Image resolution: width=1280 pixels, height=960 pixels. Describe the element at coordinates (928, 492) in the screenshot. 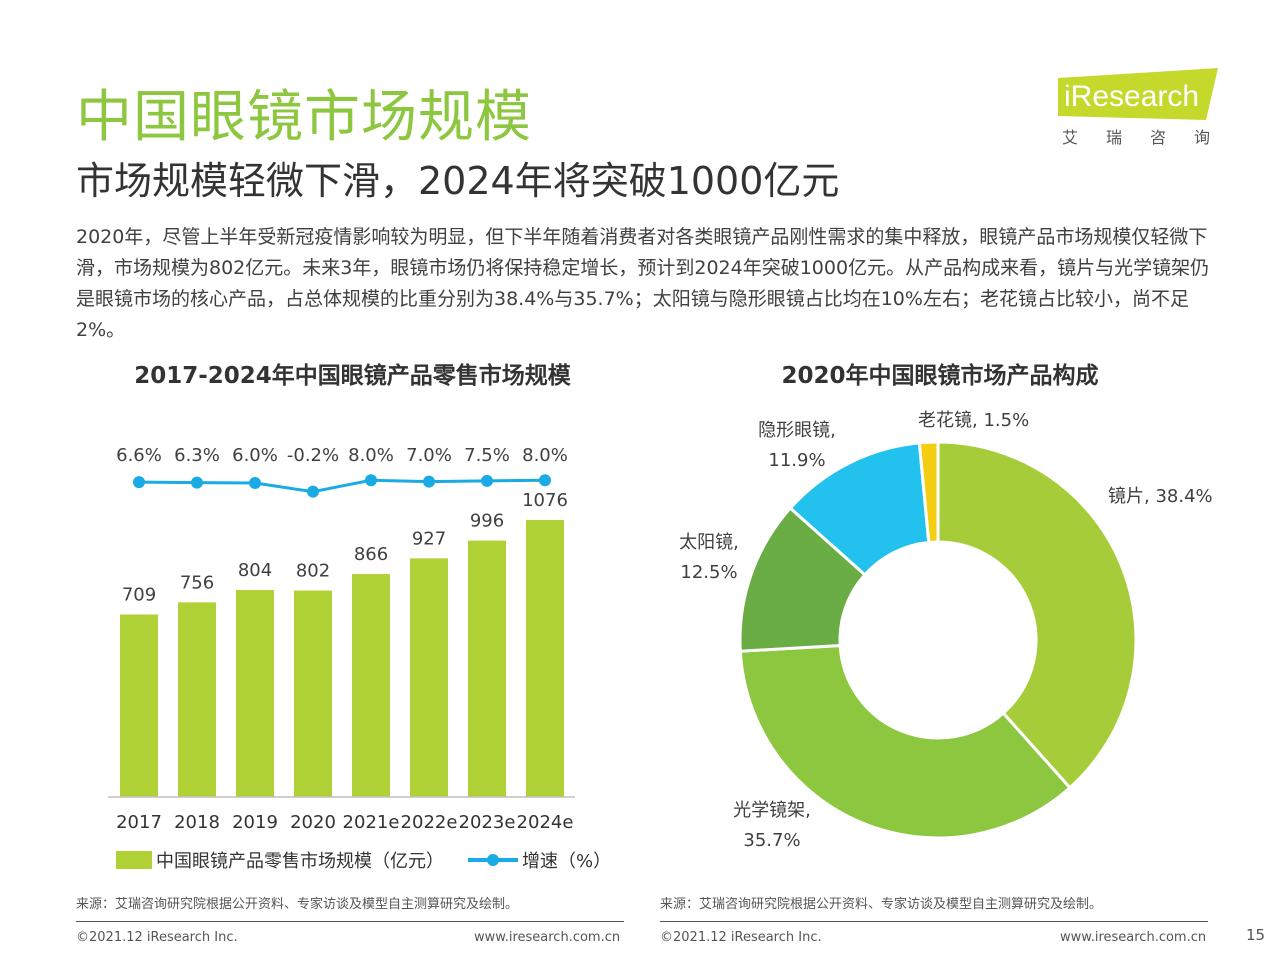

I see `donut-slice-老花镜` at that location.